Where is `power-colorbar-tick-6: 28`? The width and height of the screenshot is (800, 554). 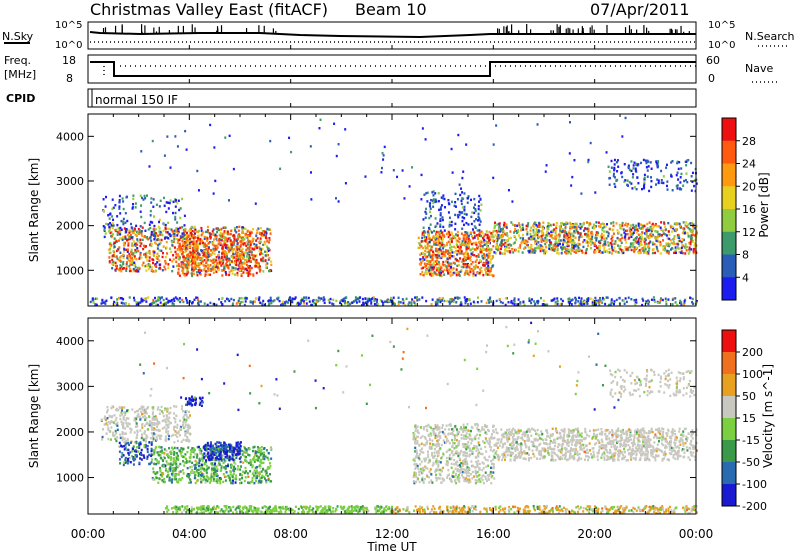 power-colorbar-tick-6: 28 is located at coordinates (749, 141).